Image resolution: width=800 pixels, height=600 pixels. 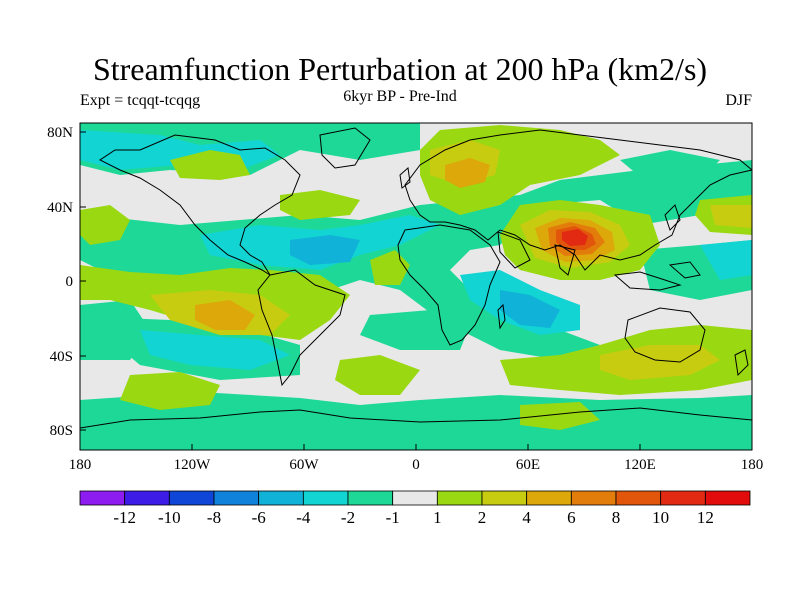 I want to click on colorbar-label: 8, so click(x=616, y=517).